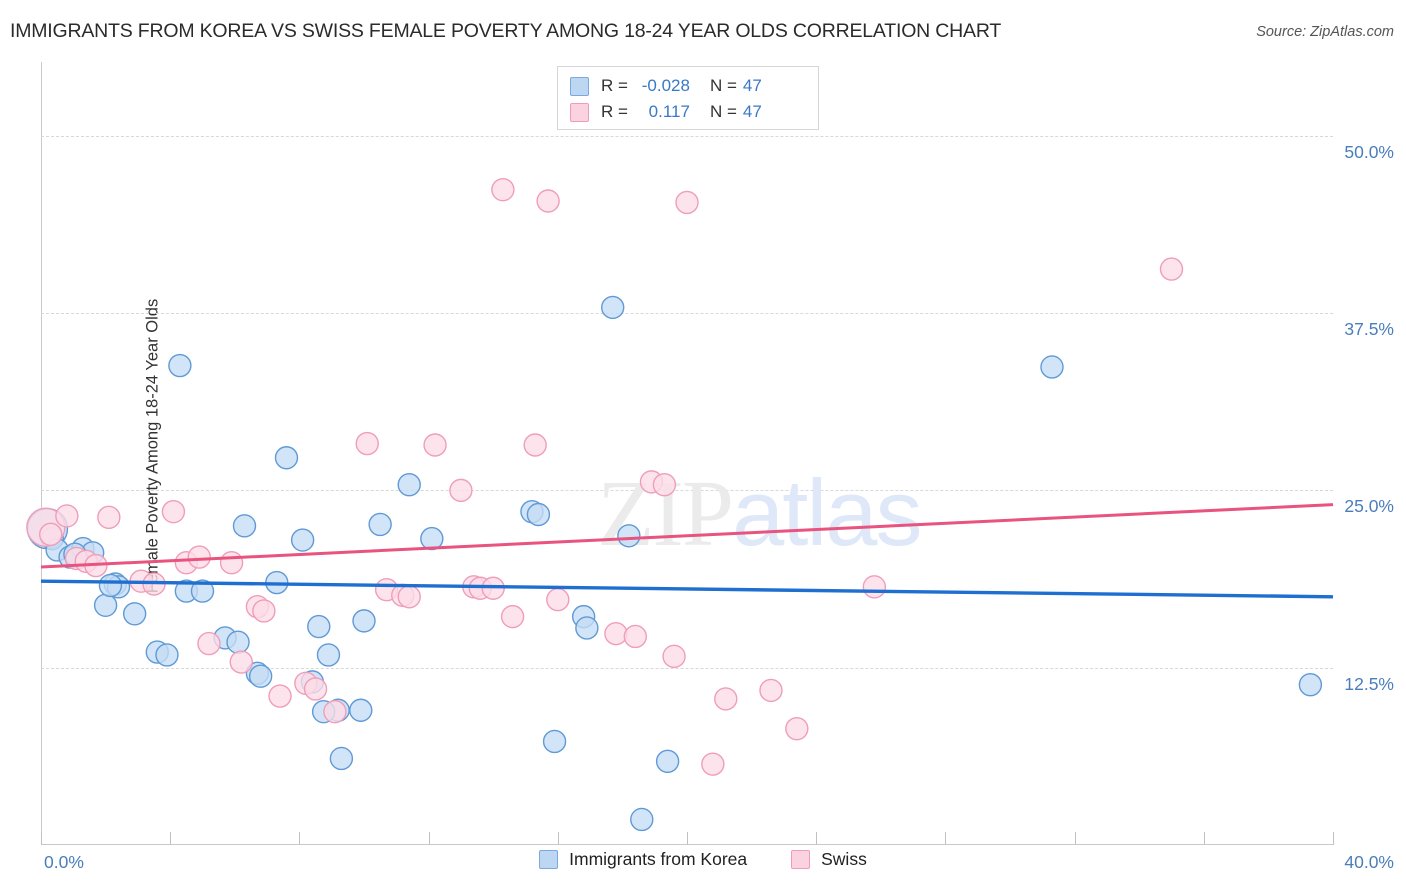  Describe the element at coordinates (752, 85) in the screenshot. I see `n-value-korea: 47` at that location.